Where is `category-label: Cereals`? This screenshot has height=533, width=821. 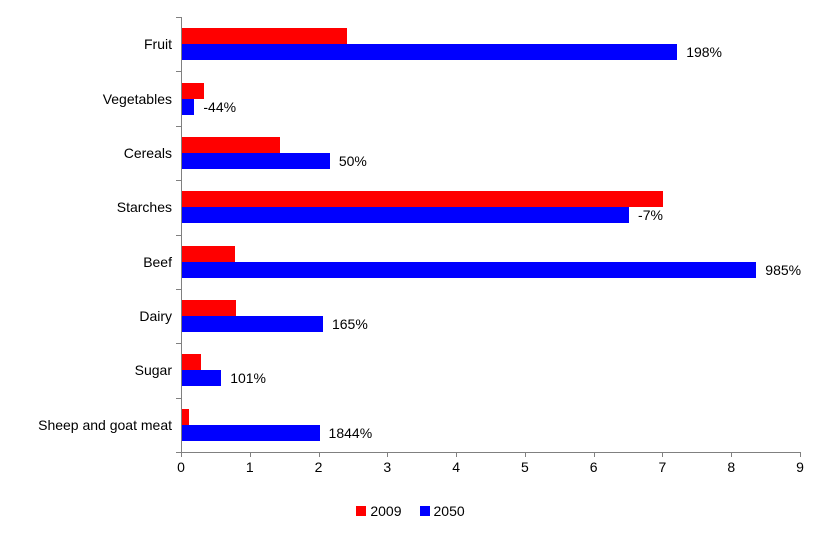
category-label: Cereals is located at coordinates (147, 152).